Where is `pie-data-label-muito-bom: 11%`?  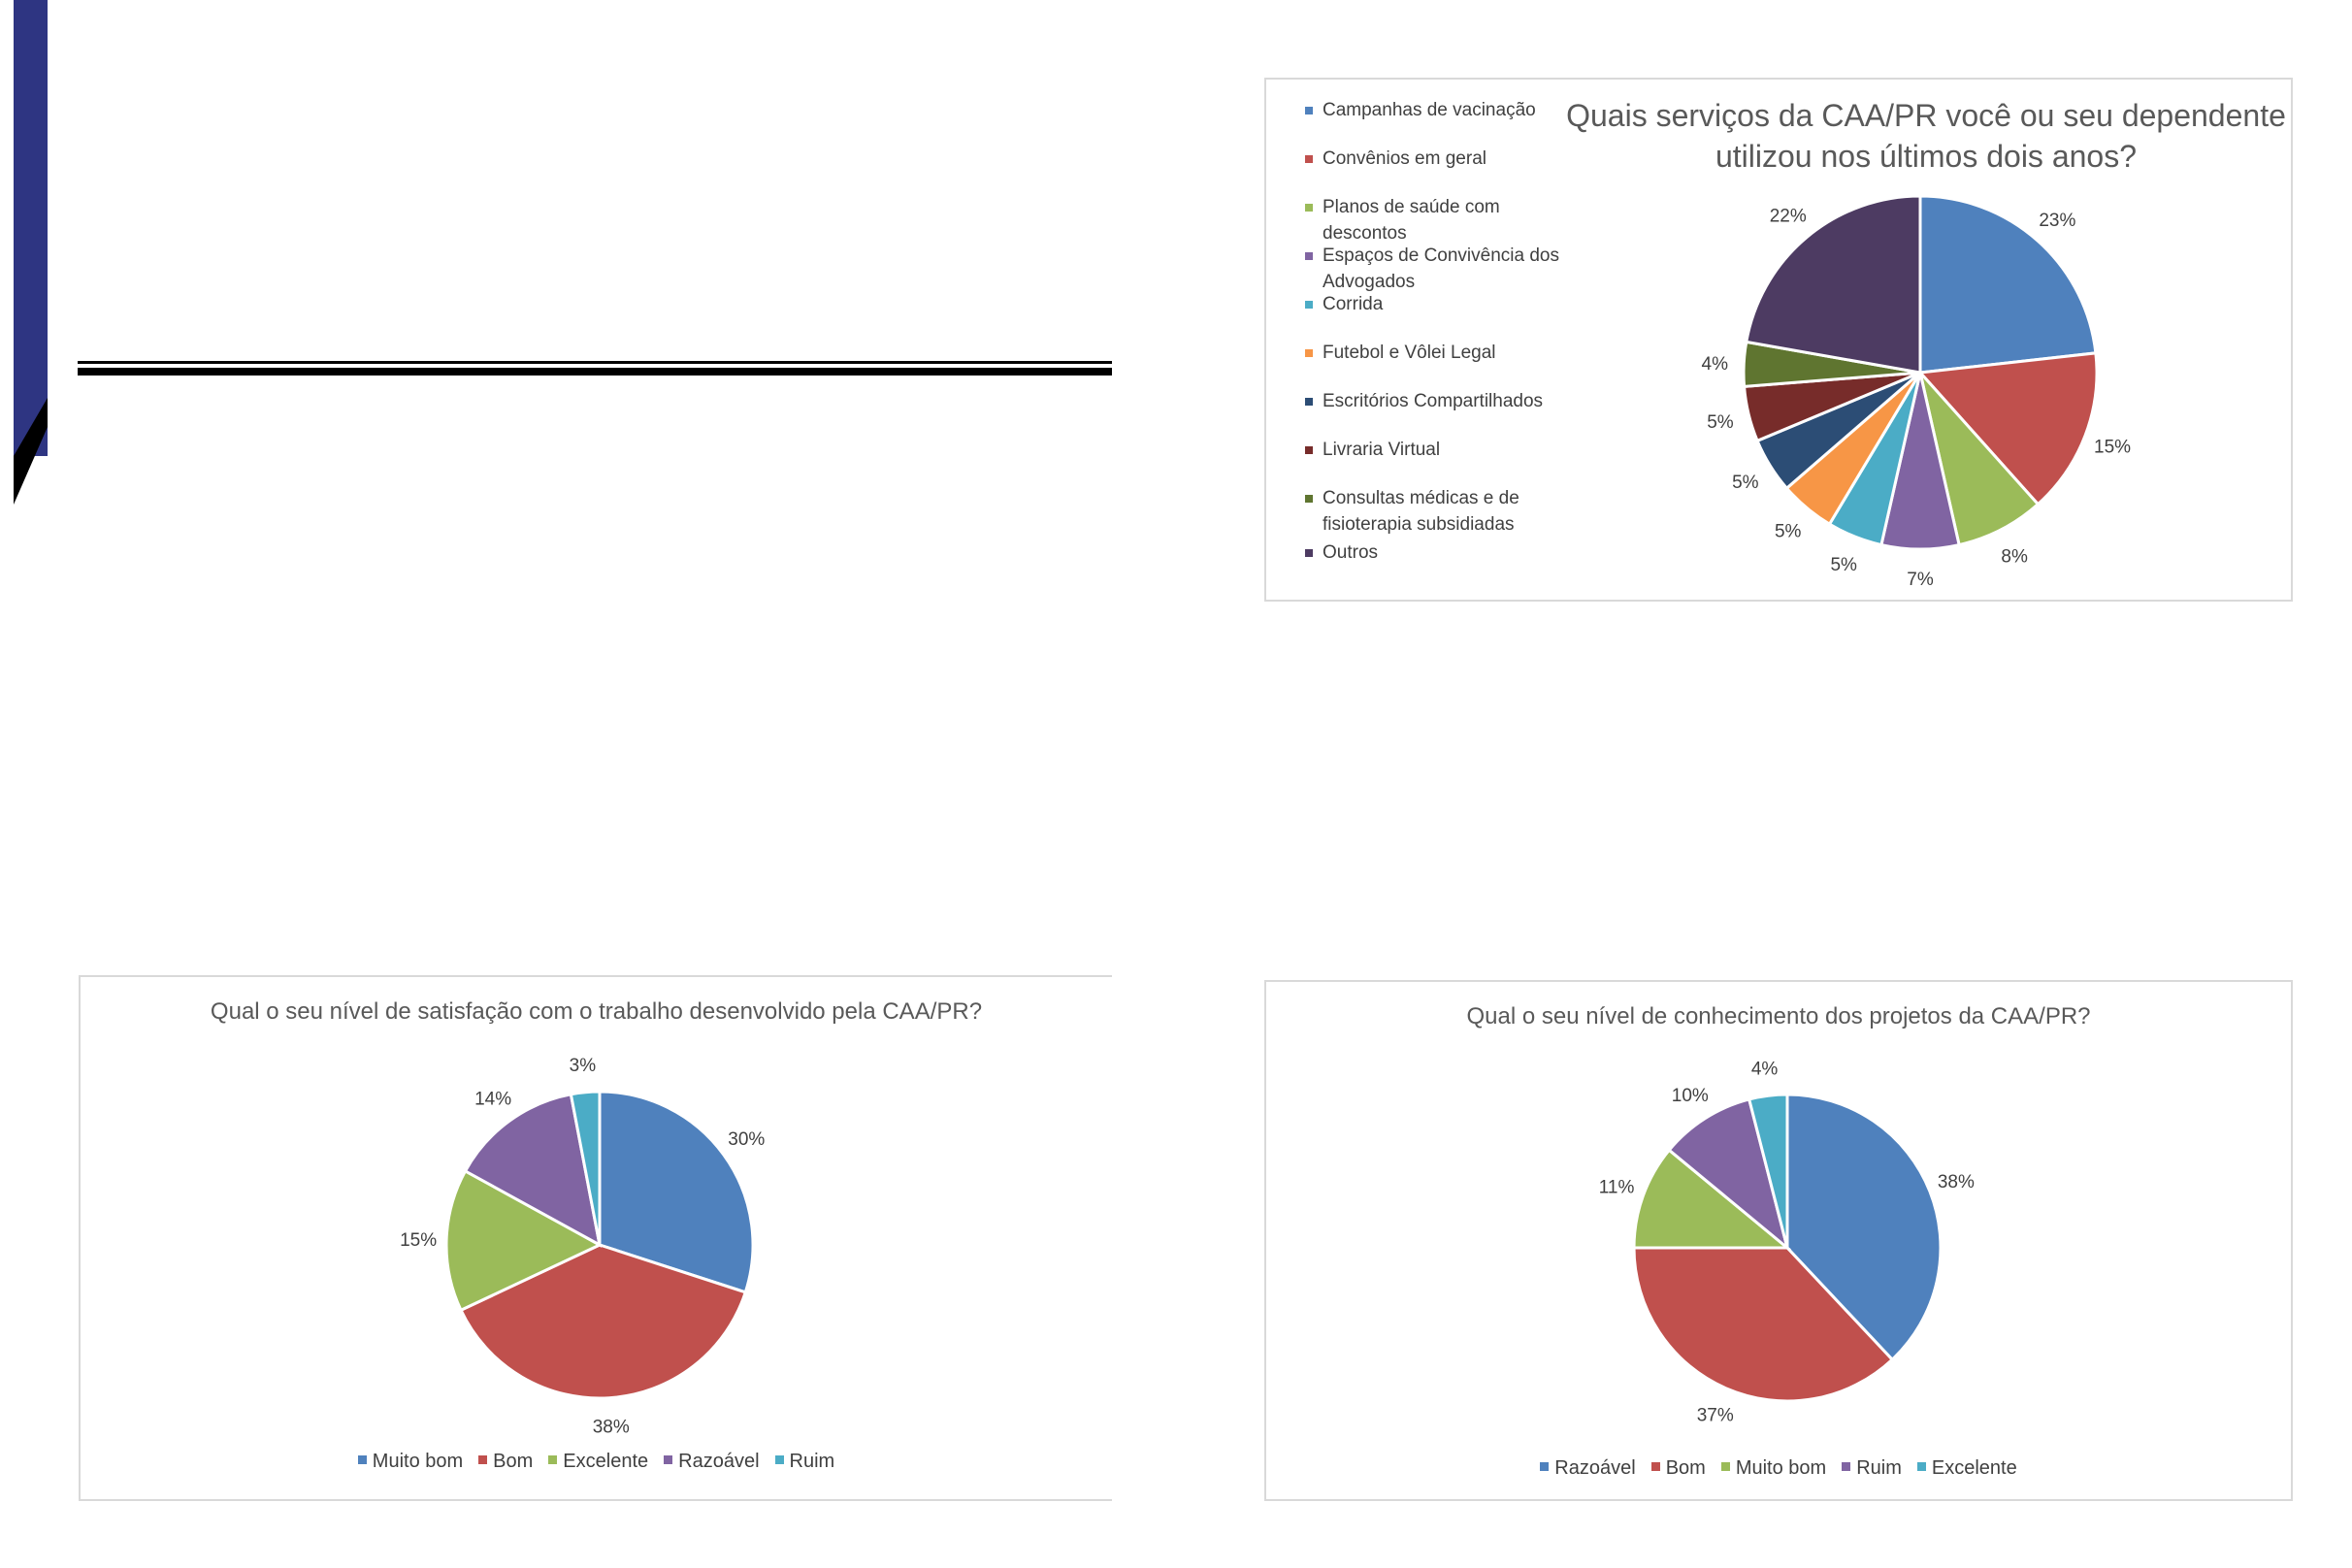 pie-data-label-muito-bom: 11% is located at coordinates (1617, 1188).